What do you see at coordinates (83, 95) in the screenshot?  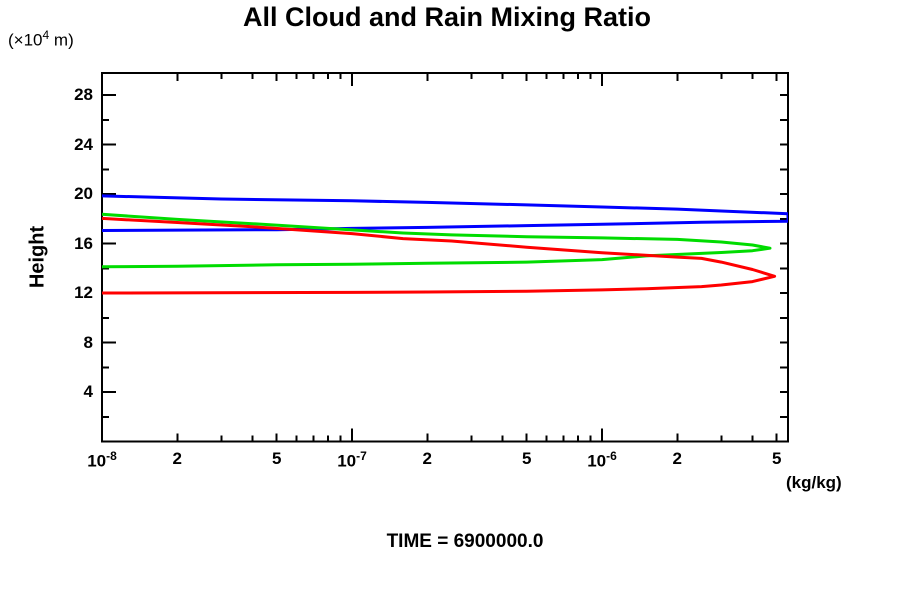 I see `y-tick-label: 28` at bounding box center [83, 95].